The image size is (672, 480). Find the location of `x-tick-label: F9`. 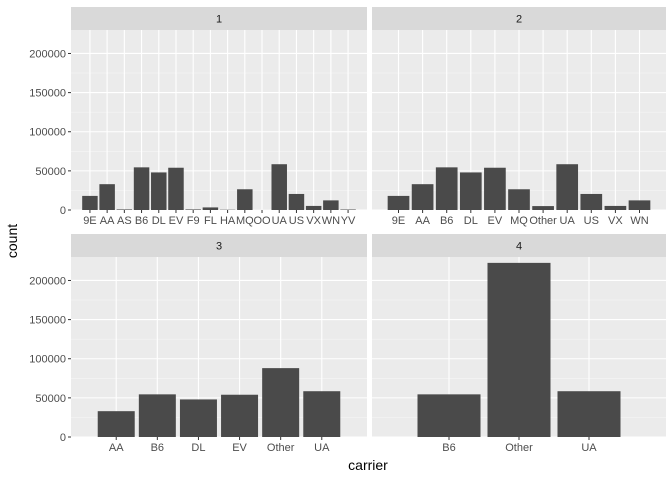

x-tick-label: F9 is located at coordinates (193, 221).